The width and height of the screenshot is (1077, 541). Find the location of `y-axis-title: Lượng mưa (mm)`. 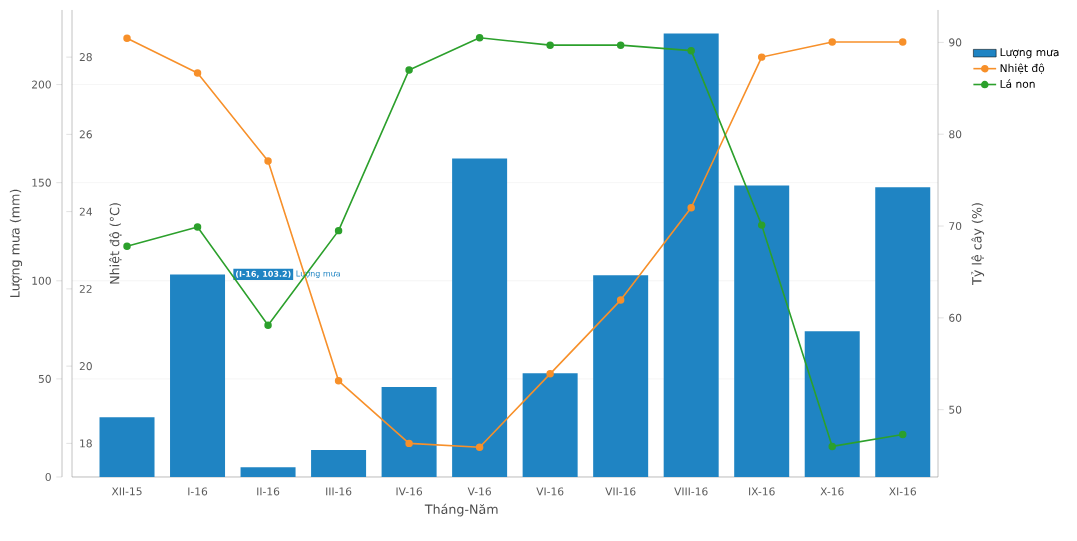

y-axis-title: Lượng mưa (mm) is located at coordinates (16, 243).